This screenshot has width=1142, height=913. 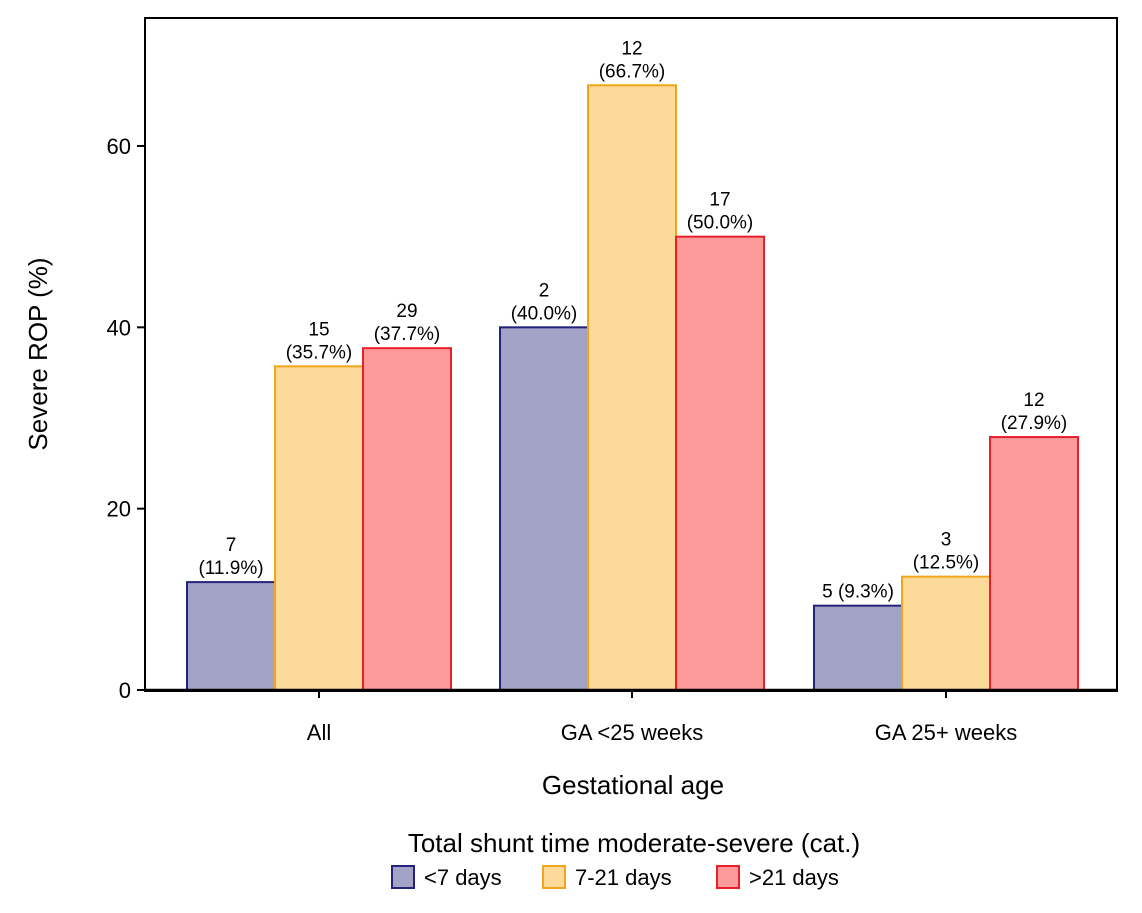 What do you see at coordinates (119, 509) in the screenshot?
I see `y-tick-label: 20` at bounding box center [119, 509].